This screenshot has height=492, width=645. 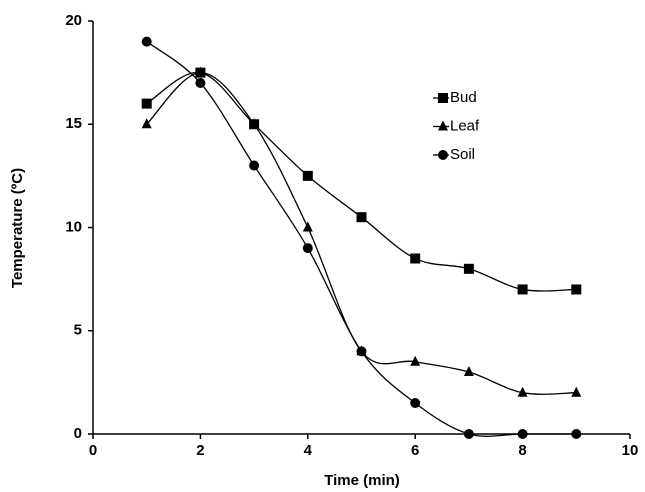 I want to click on x-tick-label: 6, so click(x=415, y=450).